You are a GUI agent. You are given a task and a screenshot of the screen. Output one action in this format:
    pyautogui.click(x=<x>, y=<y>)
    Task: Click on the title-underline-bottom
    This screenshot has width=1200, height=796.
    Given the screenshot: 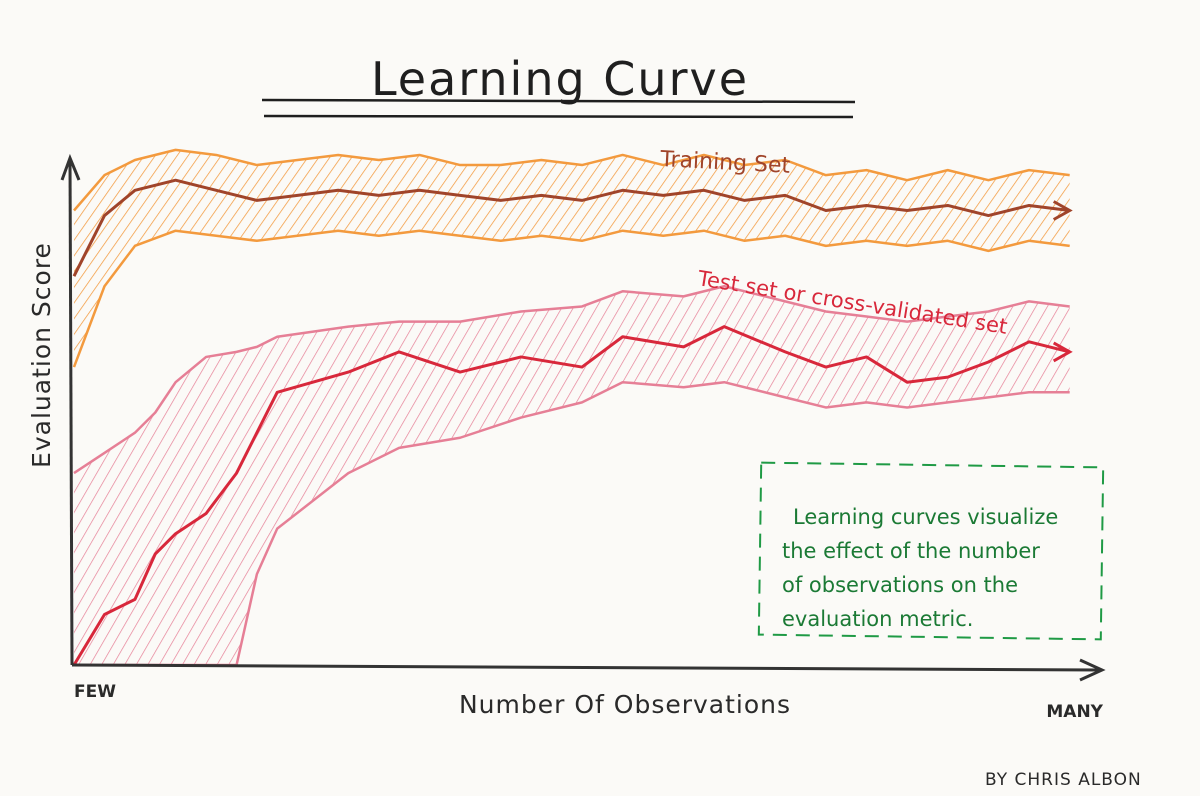 What is the action you would take?
    pyautogui.click(x=558, y=116)
    